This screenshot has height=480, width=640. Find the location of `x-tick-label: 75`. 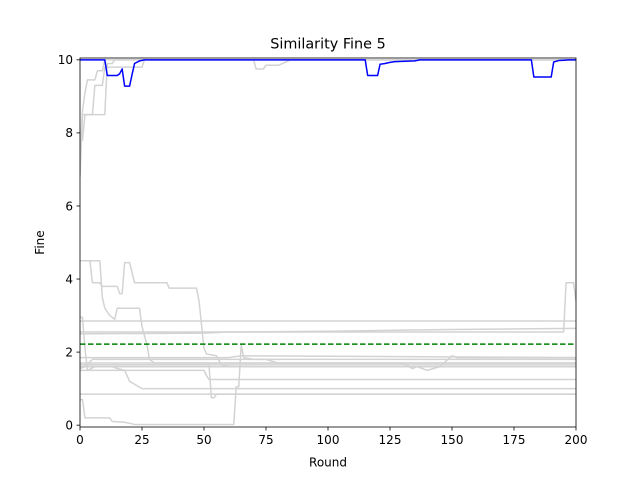

x-tick-label: 75 is located at coordinates (265, 440).